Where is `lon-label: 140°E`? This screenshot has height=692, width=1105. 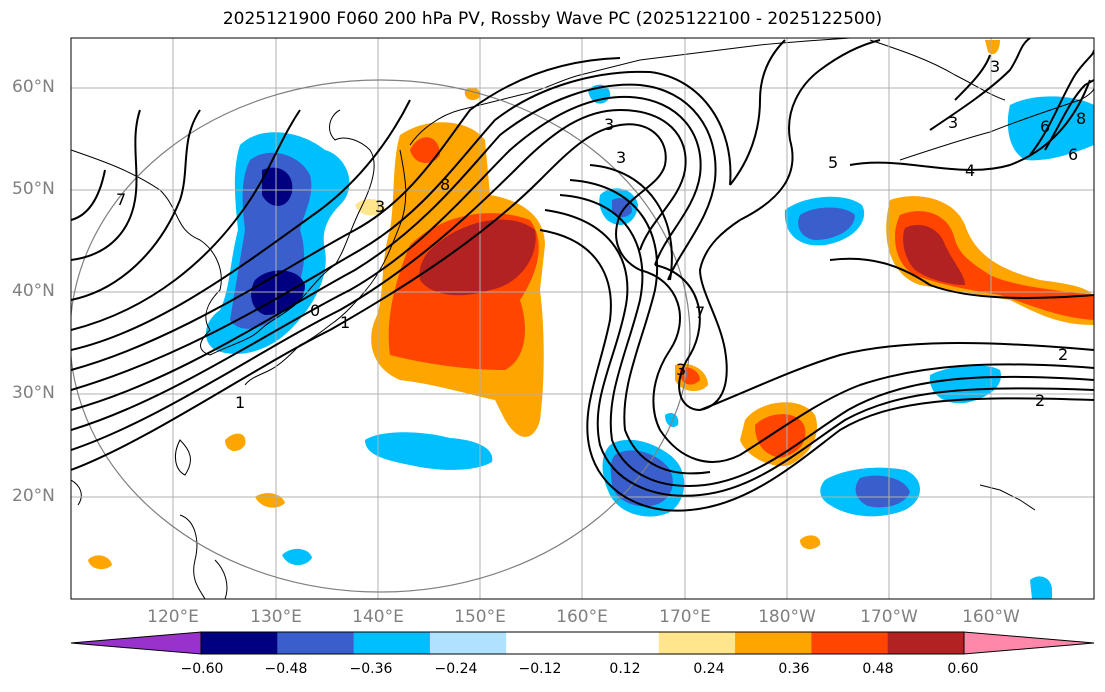
lon-label: 140°E is located at coordinates (378, 617).